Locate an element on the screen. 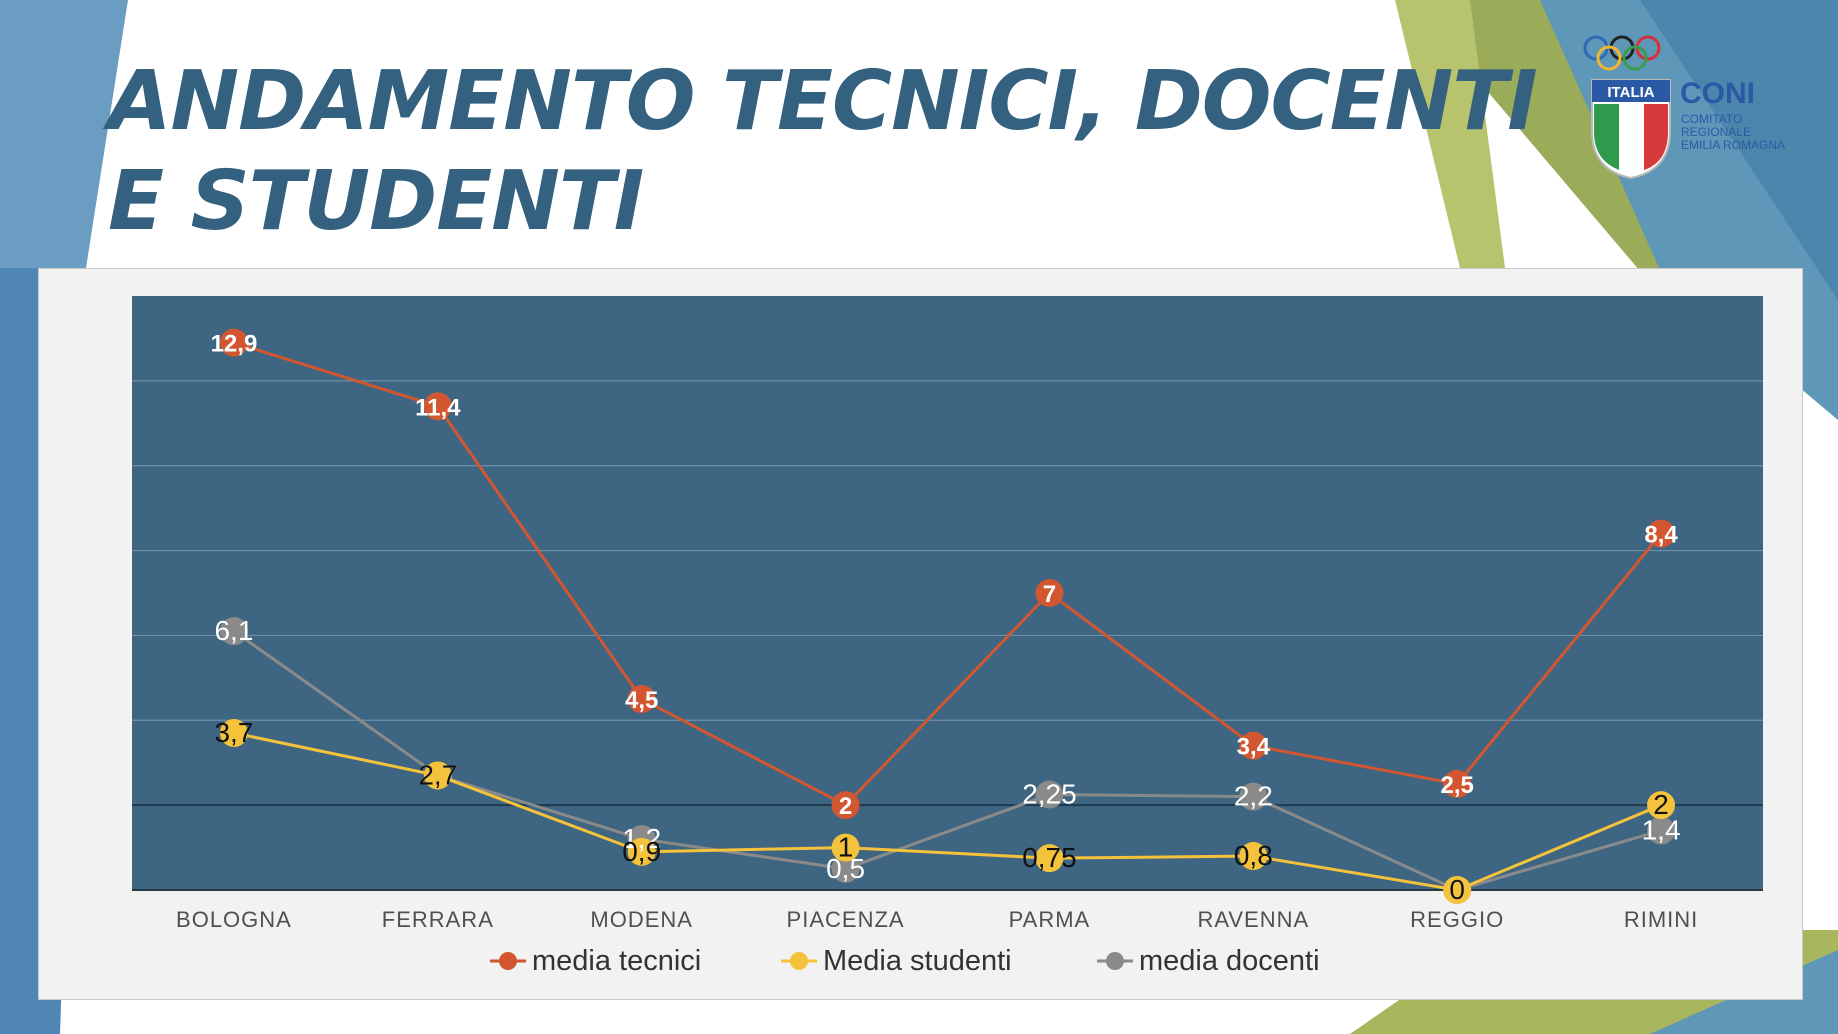 The width and height of the screenshot is (1838, 1034). x-tick-label: RAVENNA is located at coordinates (1253, 919).